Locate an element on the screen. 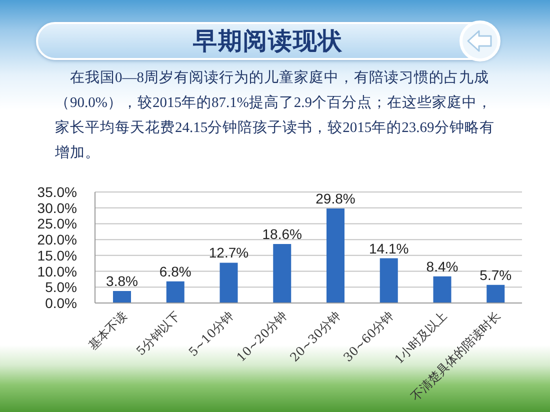  x-tick-label: 5分钟以下 is located at coordinates (158, 333).